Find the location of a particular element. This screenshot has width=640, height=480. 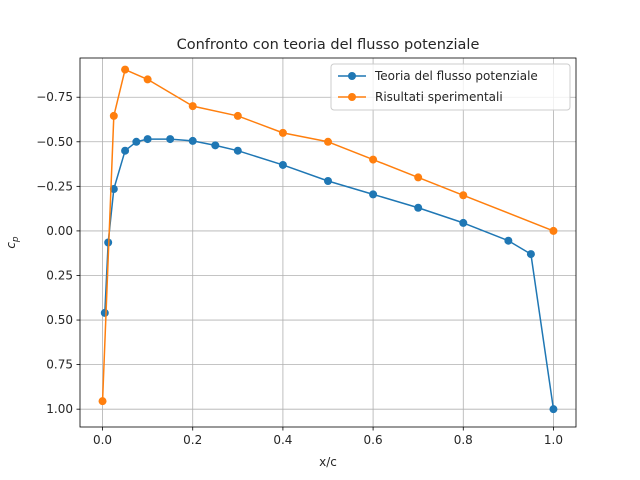

y-axis-label: cp is located at coordinates (12, 242).